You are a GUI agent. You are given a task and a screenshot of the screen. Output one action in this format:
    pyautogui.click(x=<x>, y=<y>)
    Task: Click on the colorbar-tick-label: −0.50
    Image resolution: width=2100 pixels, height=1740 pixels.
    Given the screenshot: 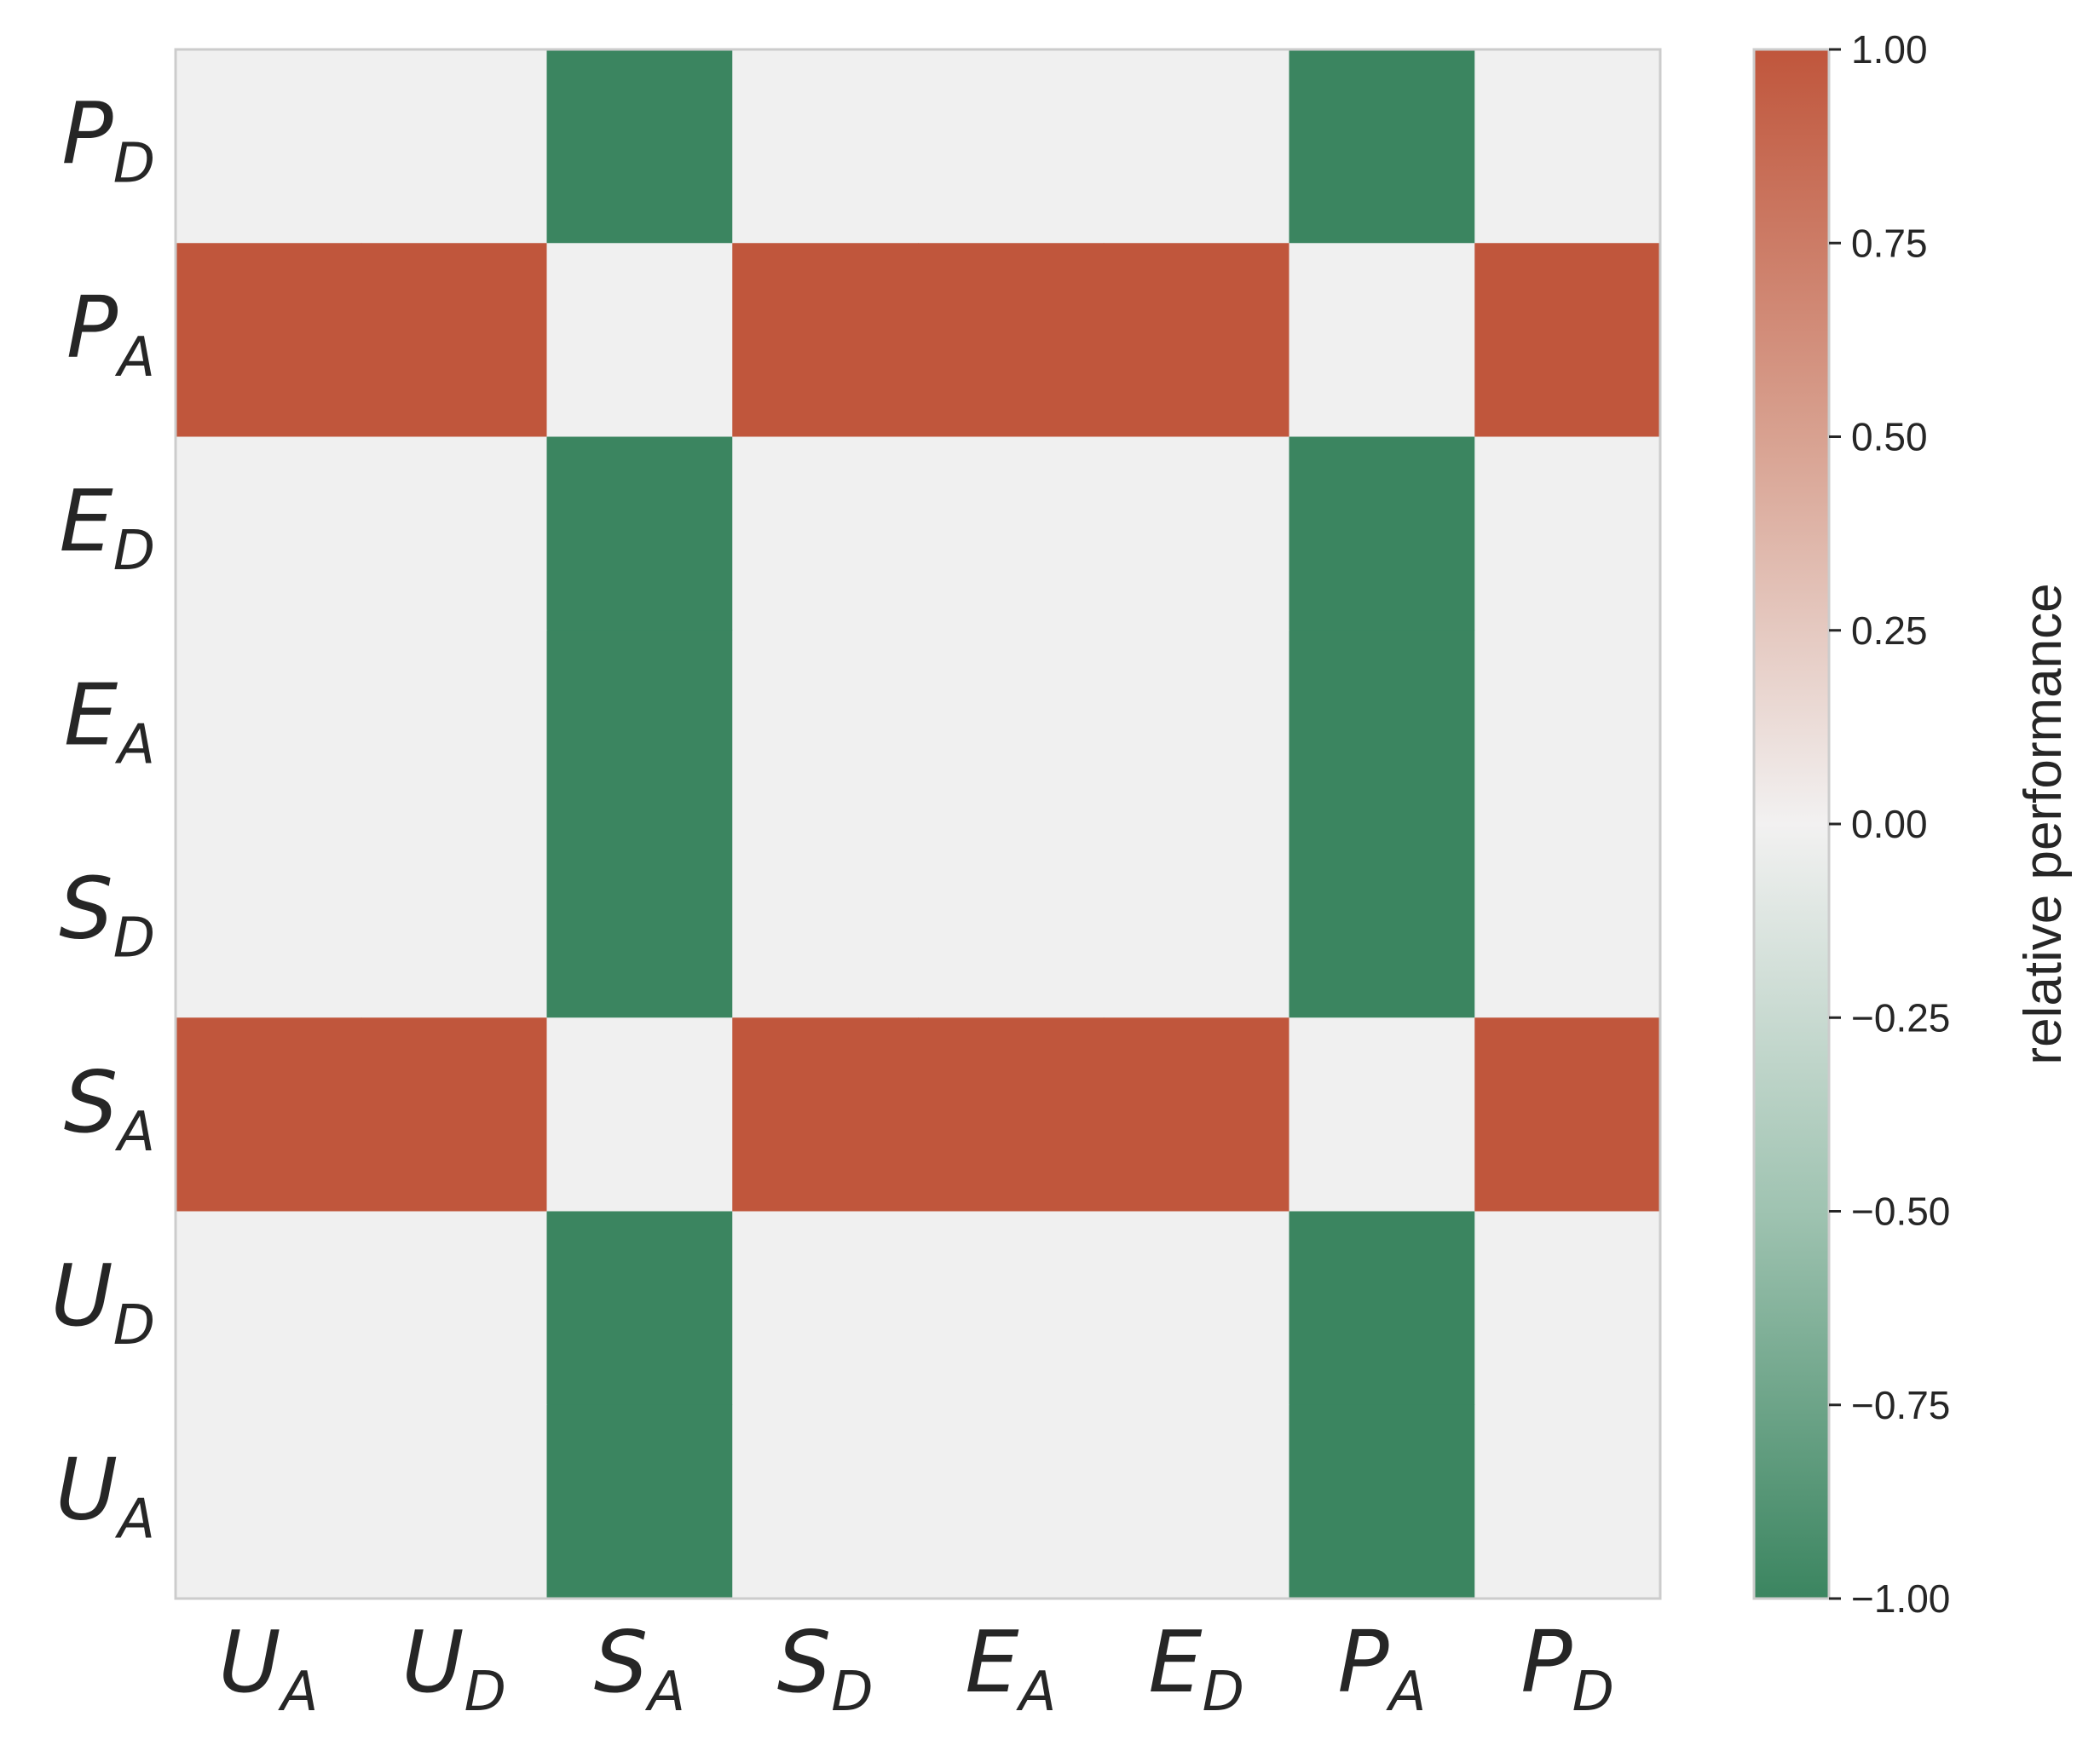 What is the action you would take?
    pyautogui.click(x=1900, y=1212)
    